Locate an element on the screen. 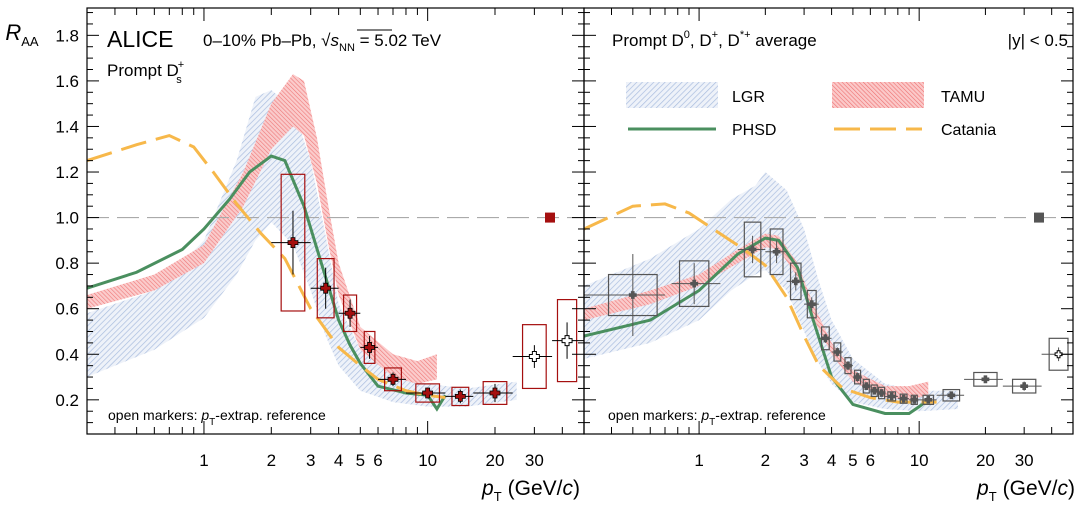  right-x-tick-label: 1 is located at coordinates (698, 460).